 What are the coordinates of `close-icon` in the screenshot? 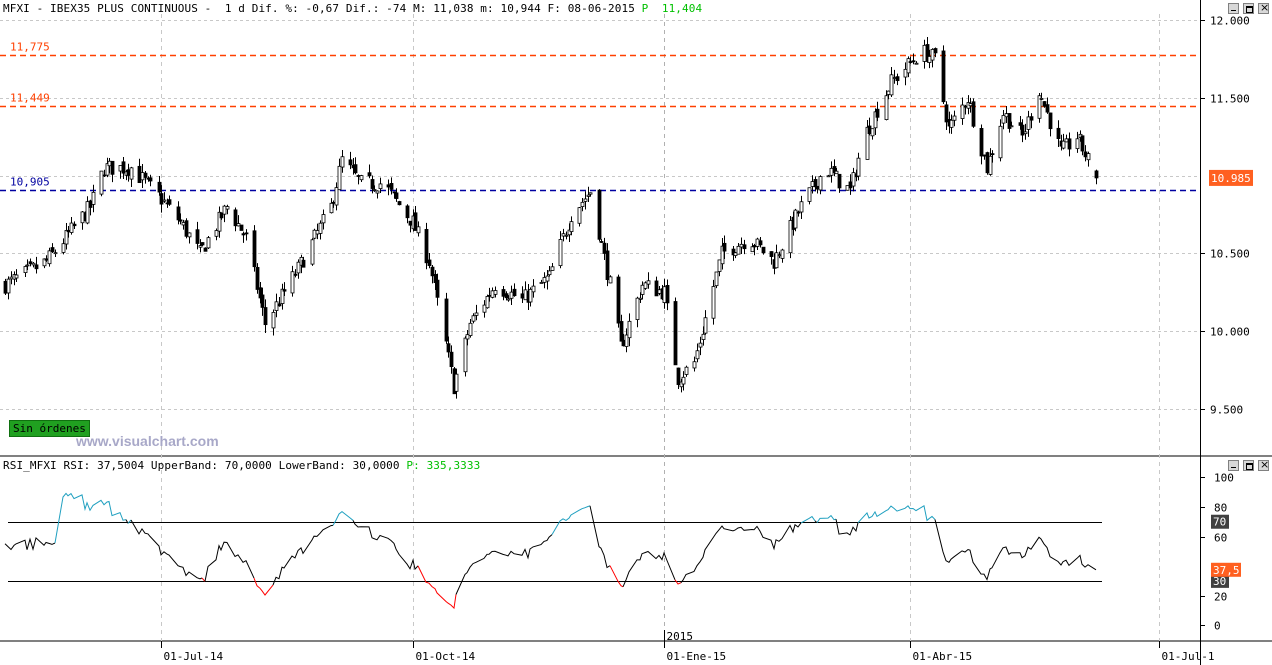 It's located at (1263, 7).